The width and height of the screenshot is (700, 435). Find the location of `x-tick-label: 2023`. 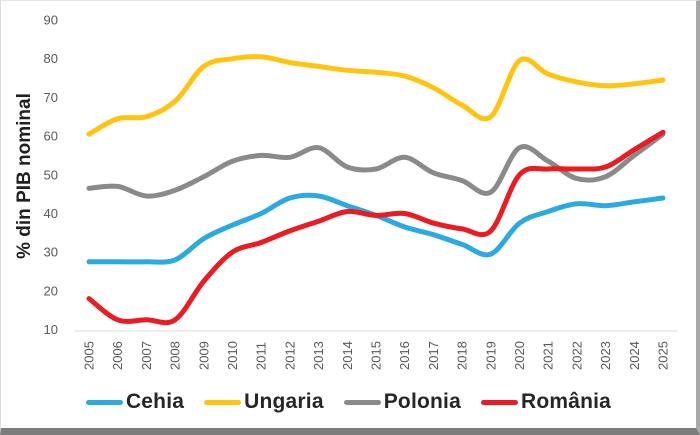

x-tick-label: 2023 is located at coordinates (605, 355).